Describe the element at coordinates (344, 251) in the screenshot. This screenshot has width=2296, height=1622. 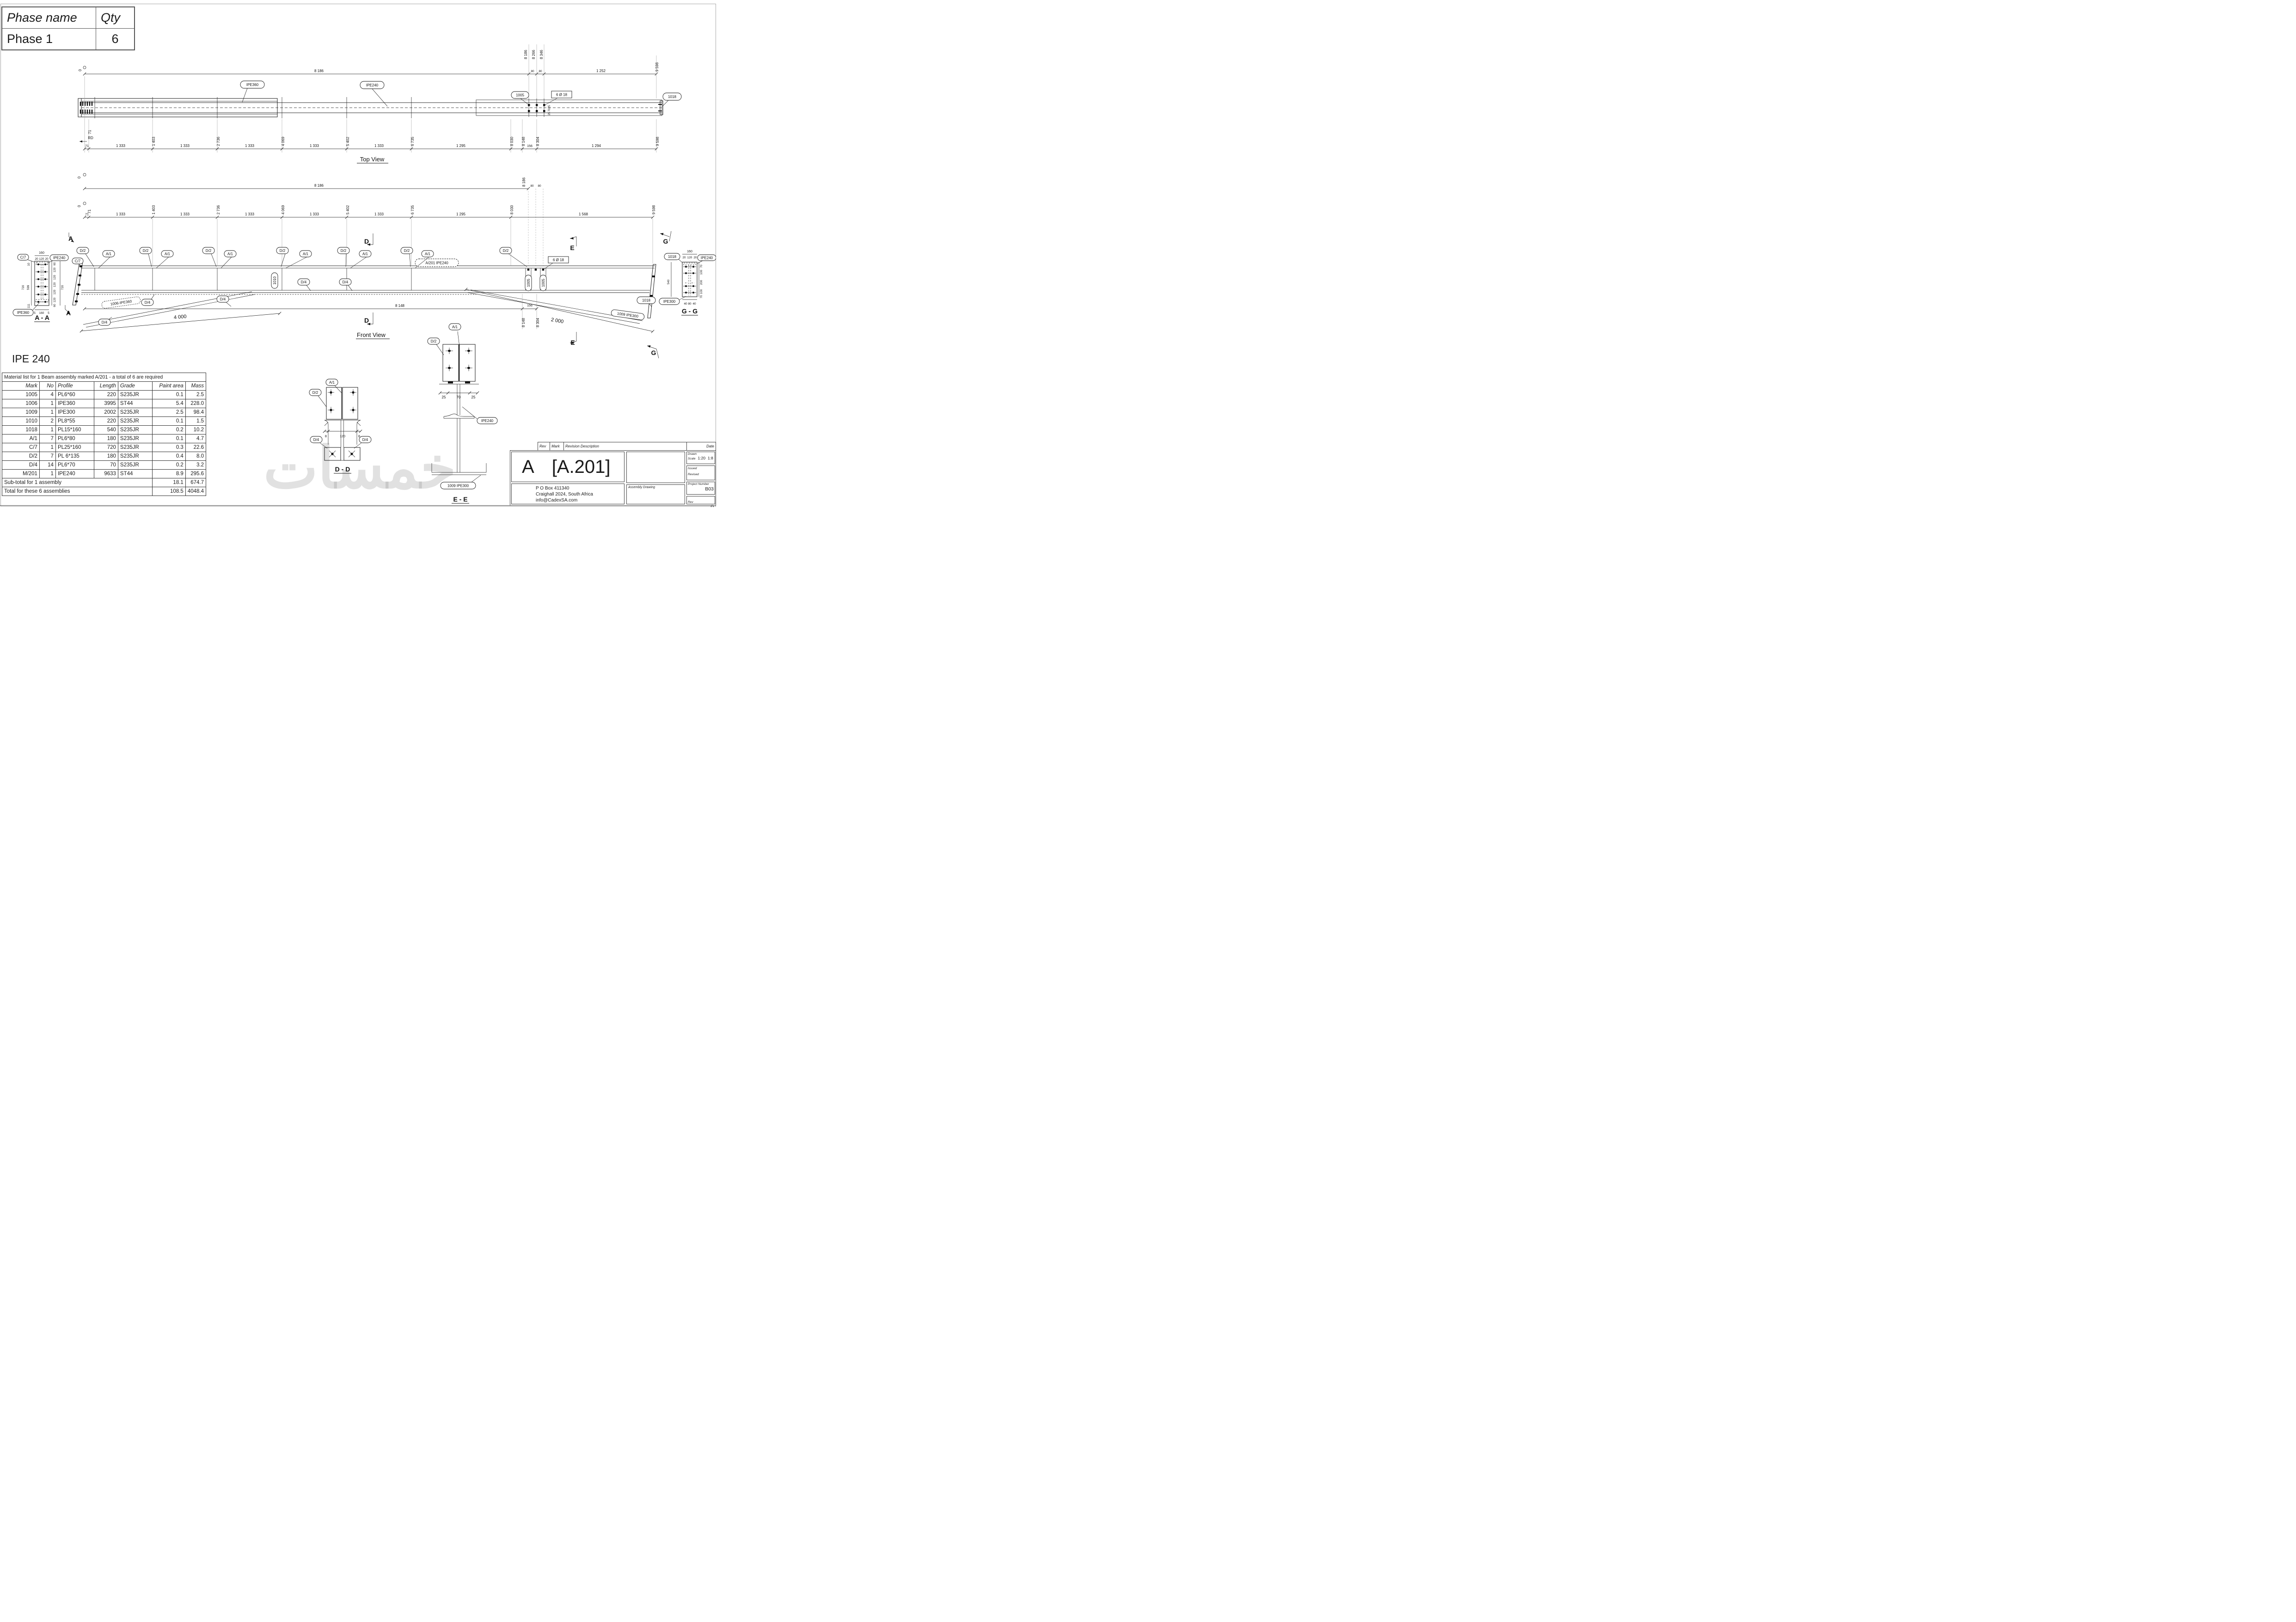
I see `callout-d2: D/2` at that location.